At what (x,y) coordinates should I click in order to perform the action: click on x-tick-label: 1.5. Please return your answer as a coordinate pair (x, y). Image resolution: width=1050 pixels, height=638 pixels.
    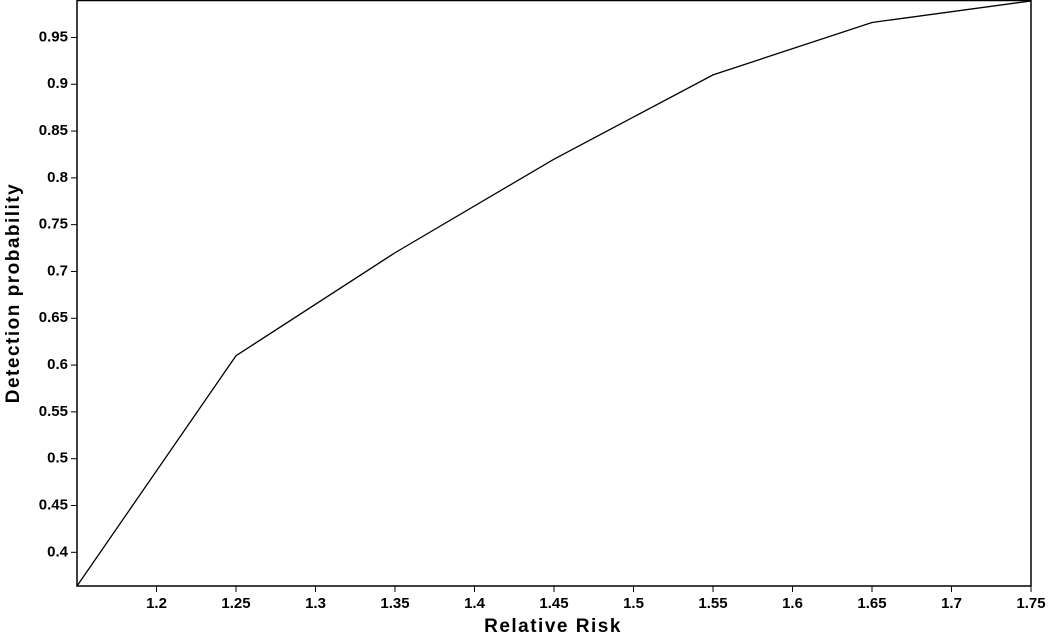
    Looking at the image, I should click on (633, 603).